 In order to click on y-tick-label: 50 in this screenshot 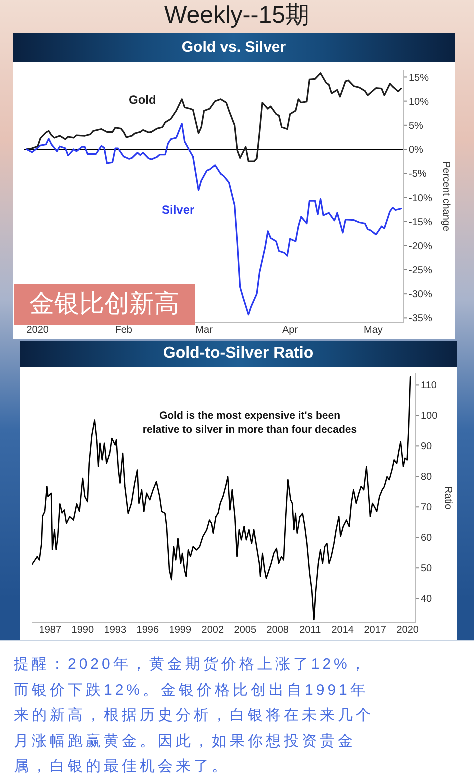, I will do `click(427, 569)`.